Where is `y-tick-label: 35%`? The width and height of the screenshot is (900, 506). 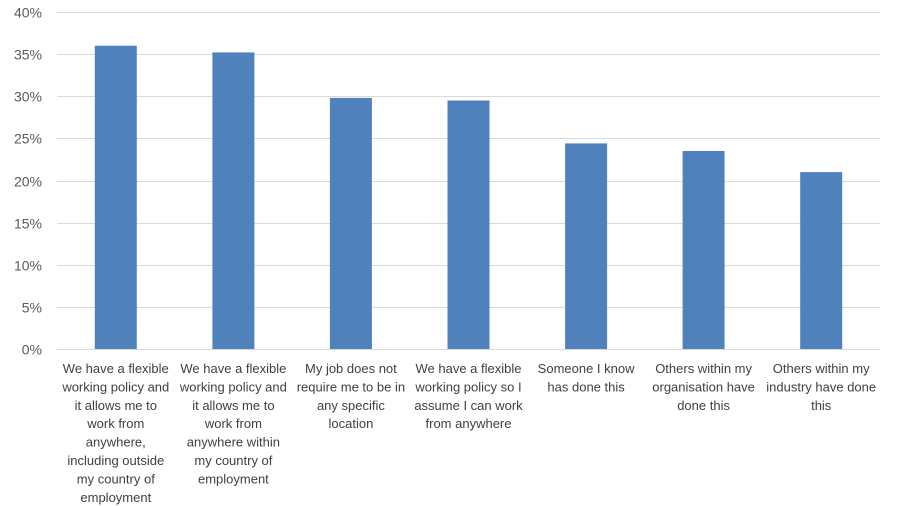 y-tick-label: 35% is located at coordinates (28, 55).